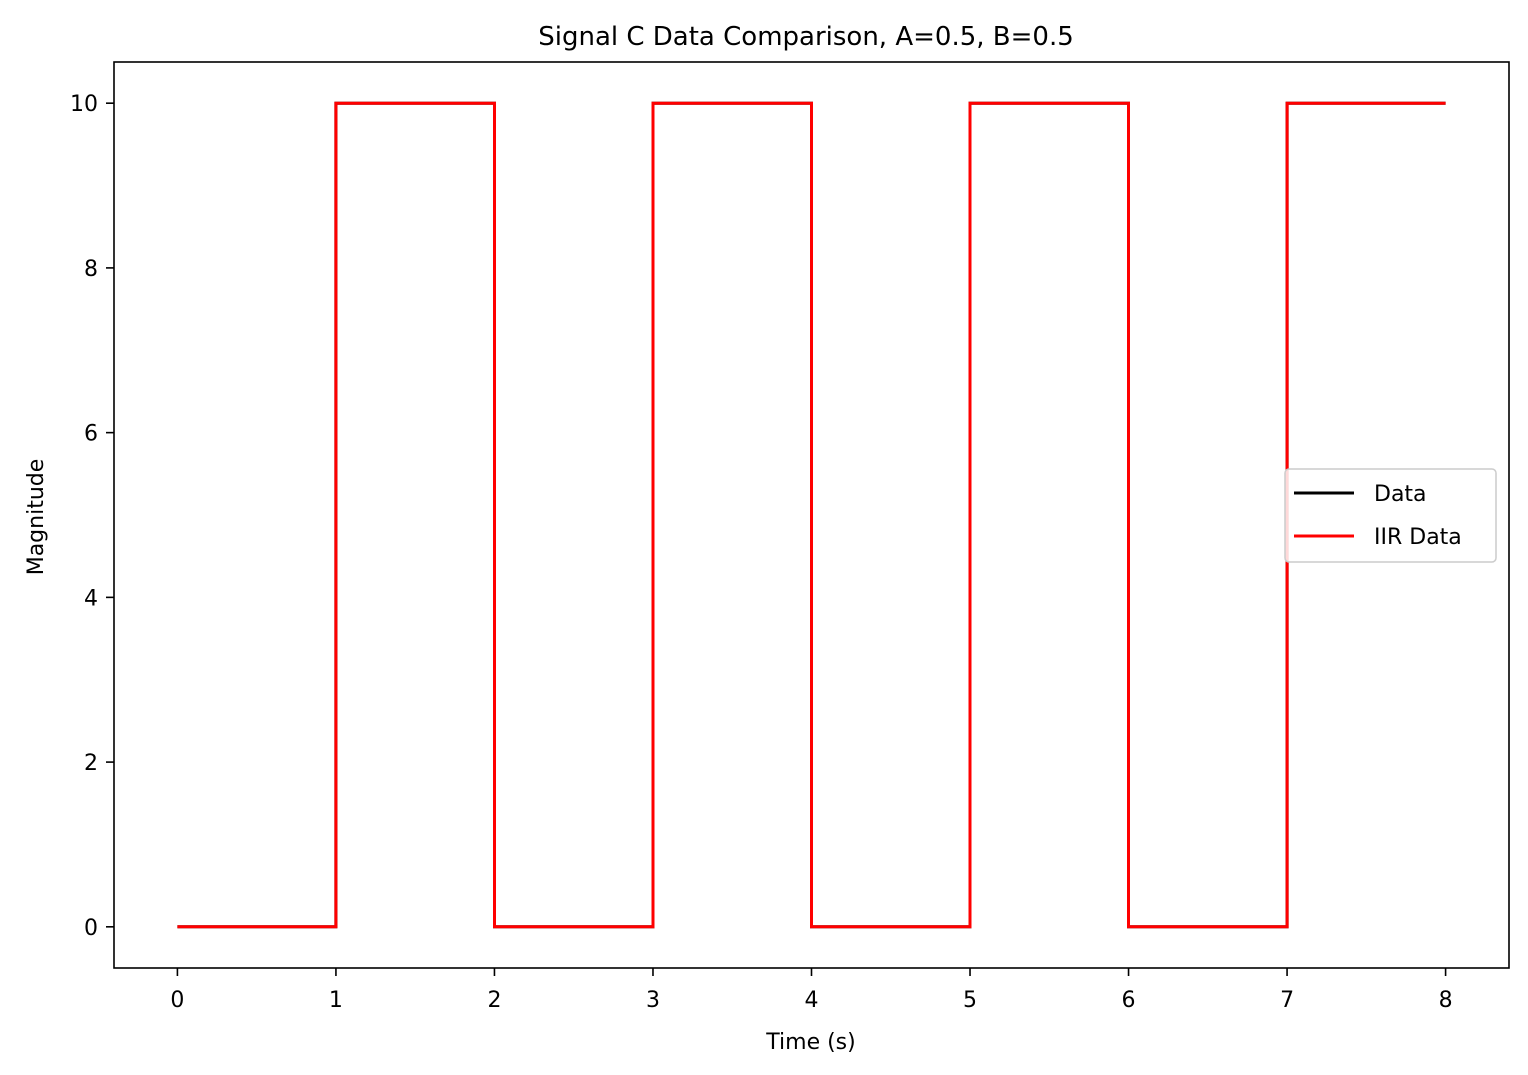 The width and height of the screenshot is (1528, 1075). I want to click on x-tick-label: 8, so click(1446, 1000).